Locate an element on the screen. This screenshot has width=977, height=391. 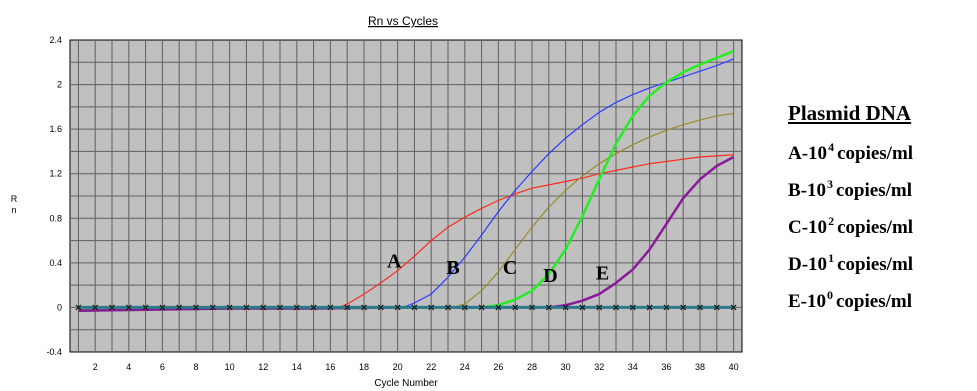
x-tick-label: 36 is located at coordinates (666, 367).